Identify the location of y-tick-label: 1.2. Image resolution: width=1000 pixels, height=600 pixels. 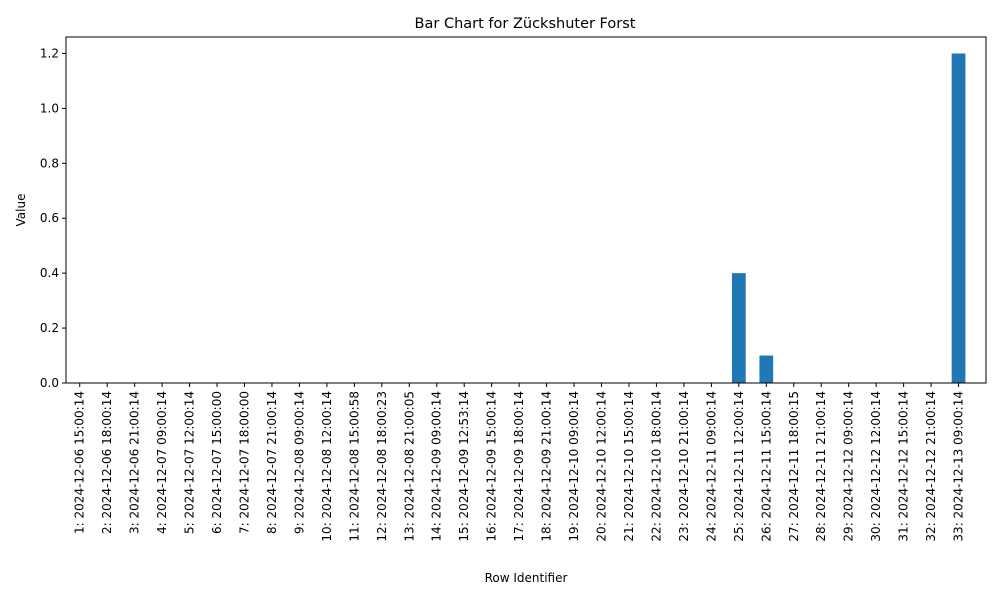
(49, 53).